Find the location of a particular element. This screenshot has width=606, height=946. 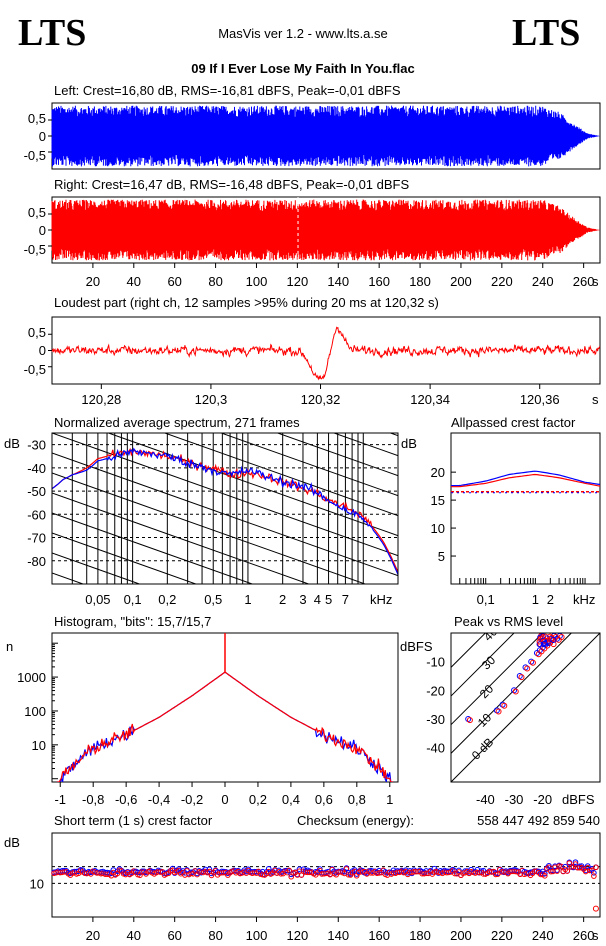

left-waveform-panel is located at coordinates (324, 136).